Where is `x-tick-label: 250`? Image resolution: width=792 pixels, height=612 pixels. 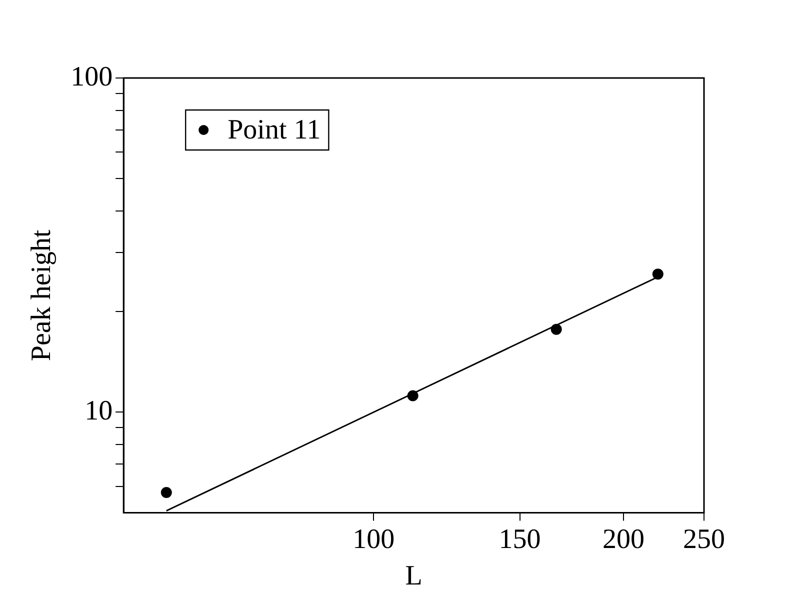
x-tick-label: 250 is located at coordinates (704, 539).